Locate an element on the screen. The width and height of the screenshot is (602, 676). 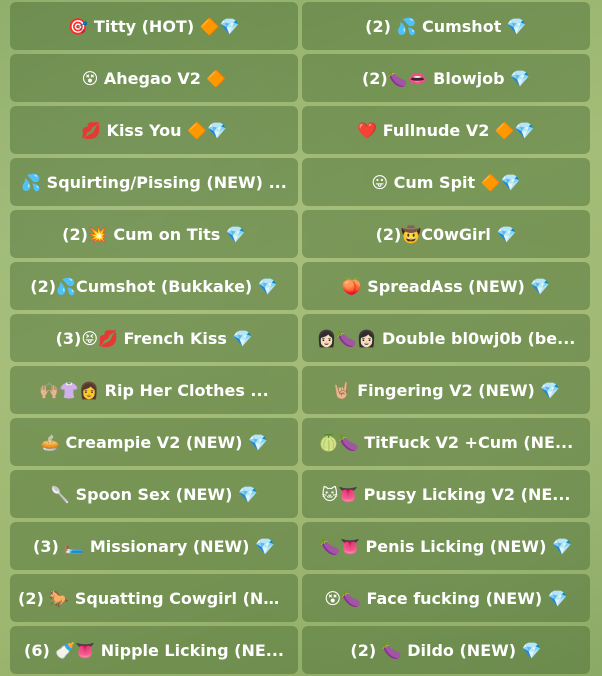
keyboard-button: (3)😝💋 French Kiss 💎 is located at coordinates (154, 338).